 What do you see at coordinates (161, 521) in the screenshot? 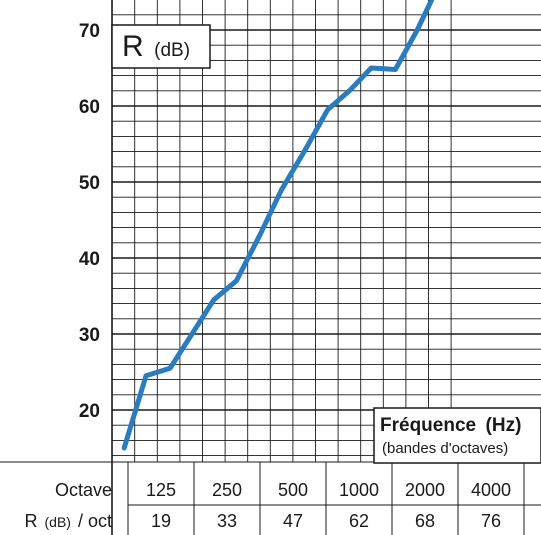
I see `r-value-cell: 19` at bounding box center [161, 521].